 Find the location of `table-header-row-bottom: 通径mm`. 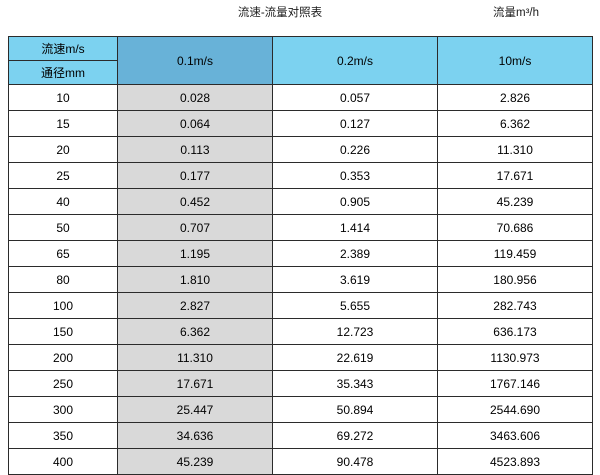

table-header-row-bottom: 通径mm is located at coordinates (300, 72).